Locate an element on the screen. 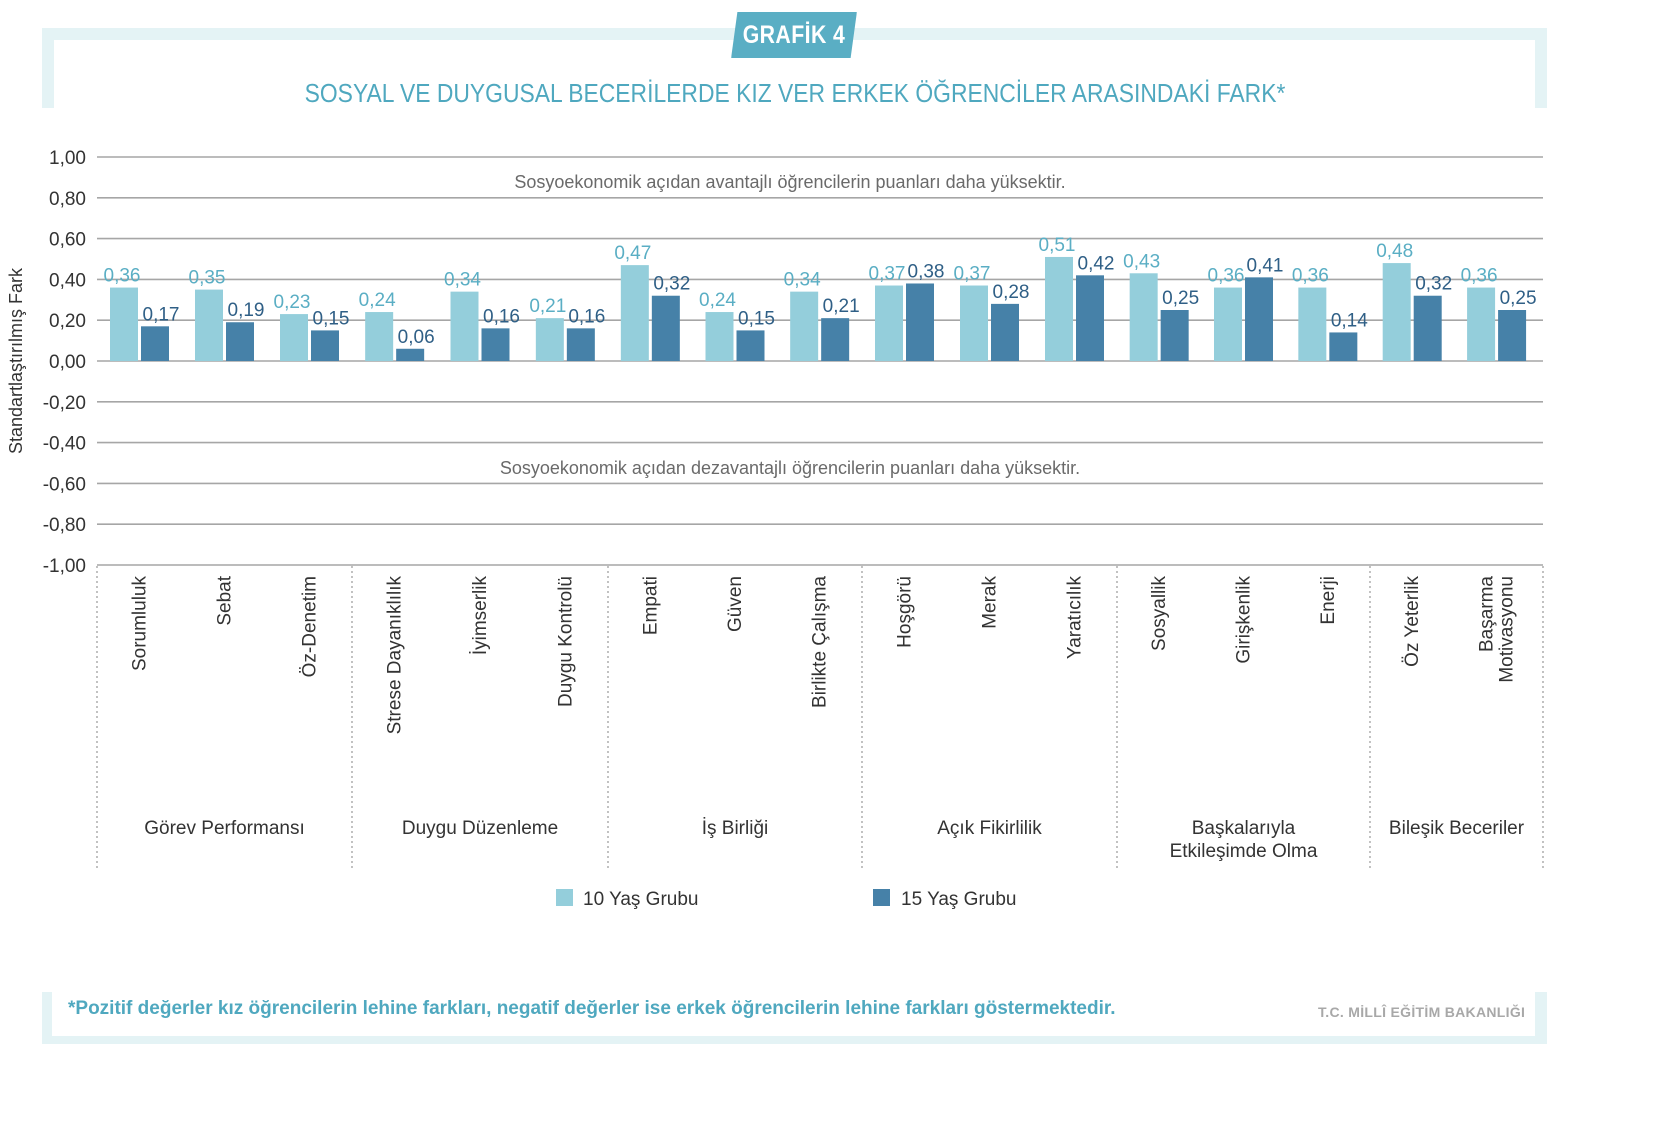 This screenshot has height=1136, width=1672. category-label: Empati is located at coordinates (650, 605).